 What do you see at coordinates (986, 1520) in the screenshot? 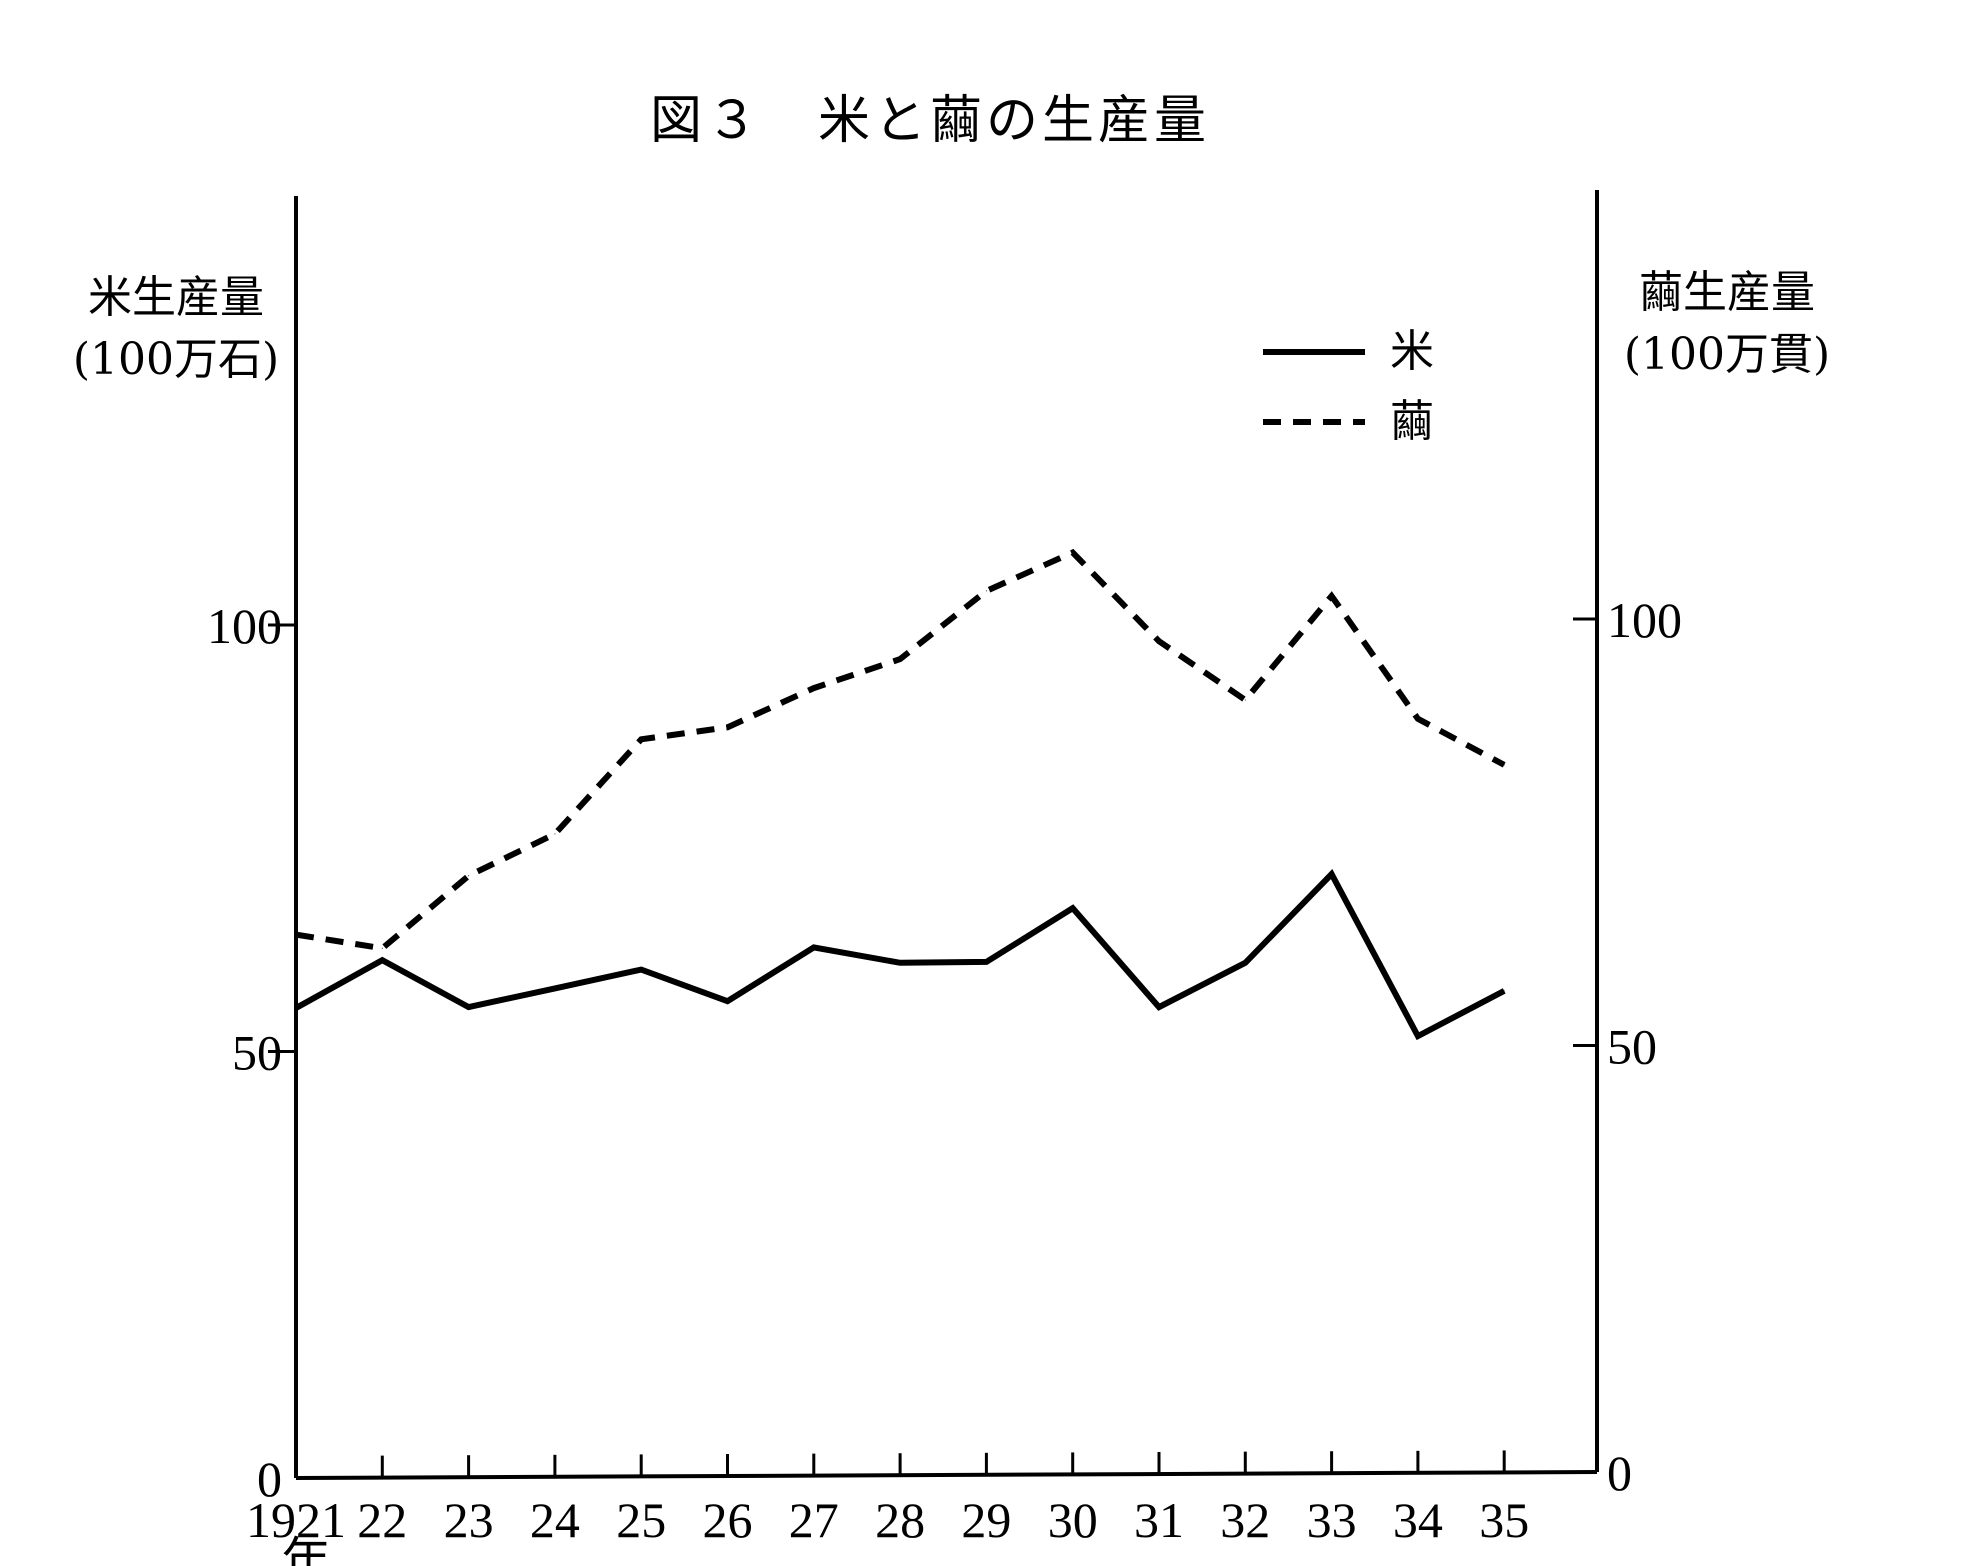
I see `x-tick-label: 29` at bounding box center [986, 1520].